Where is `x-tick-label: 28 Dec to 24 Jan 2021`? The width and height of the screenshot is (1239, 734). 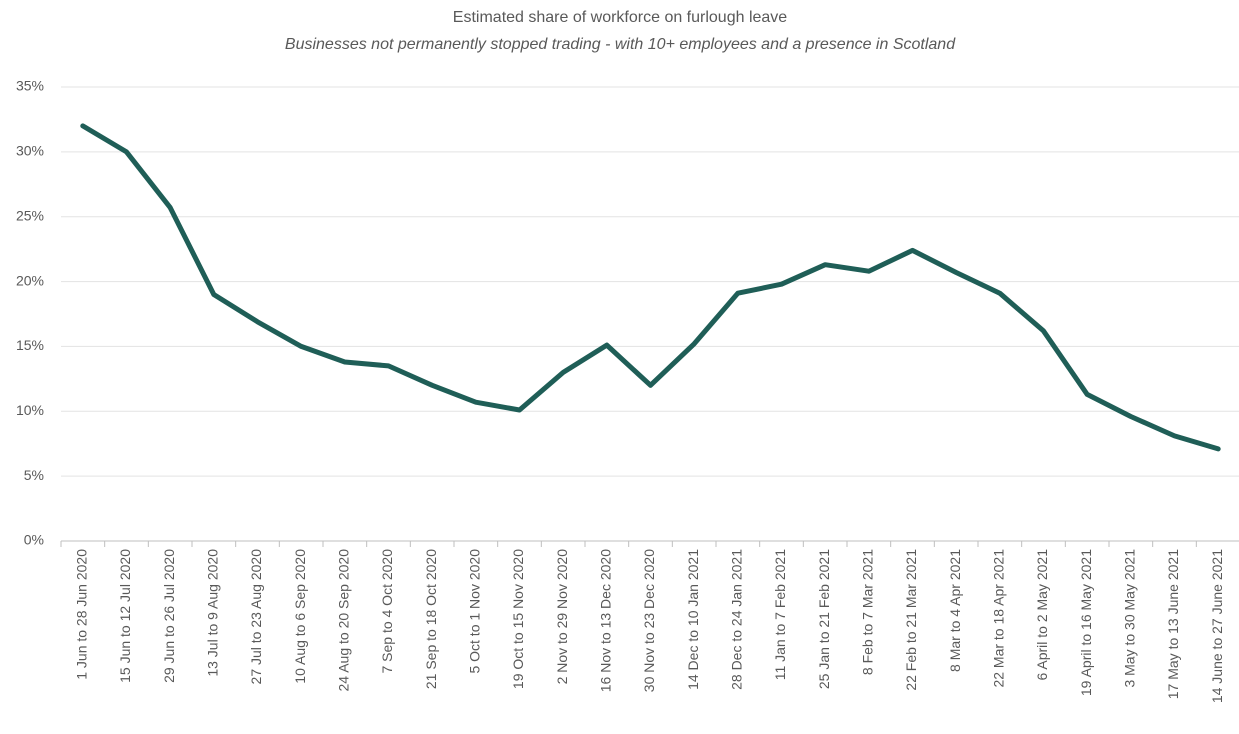 x-tick-label: 28 Dec to 24 Jan 2021 is located at coordinates (737, 619).